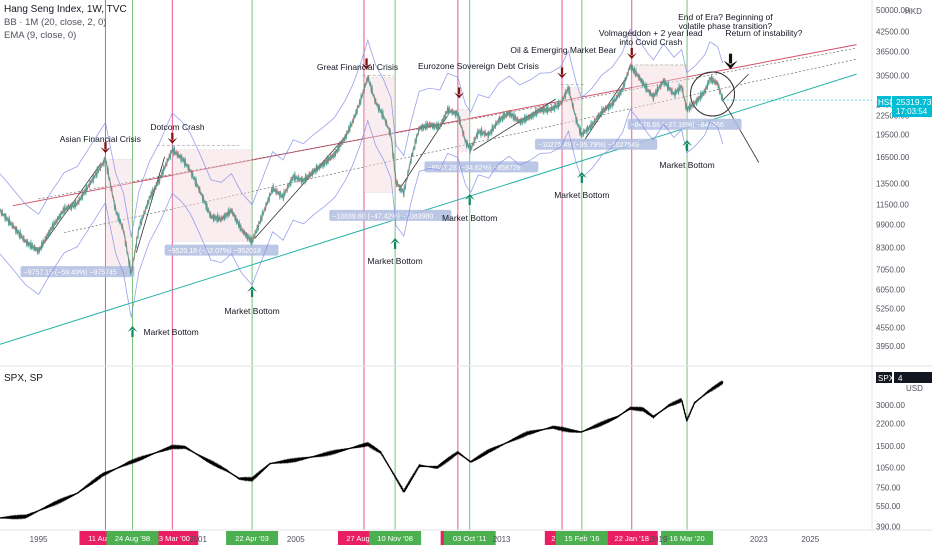 This screenshot has width=932, height=550. I want to click on hsi-y-tick-6: 19500.00, so click(893, 135).